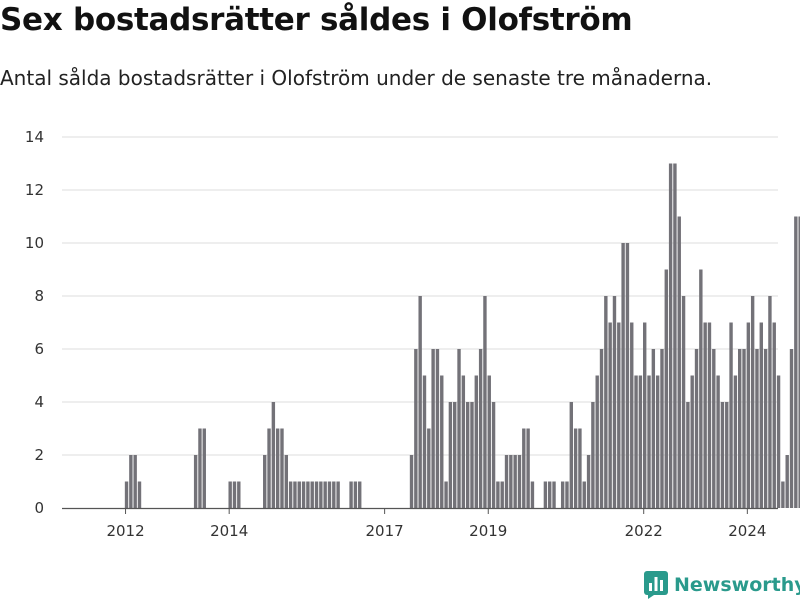  What do you see at coordinates (39, 402) in the screenshot?
I see `y-tick-label: 4` at bounding box center [39, 402].